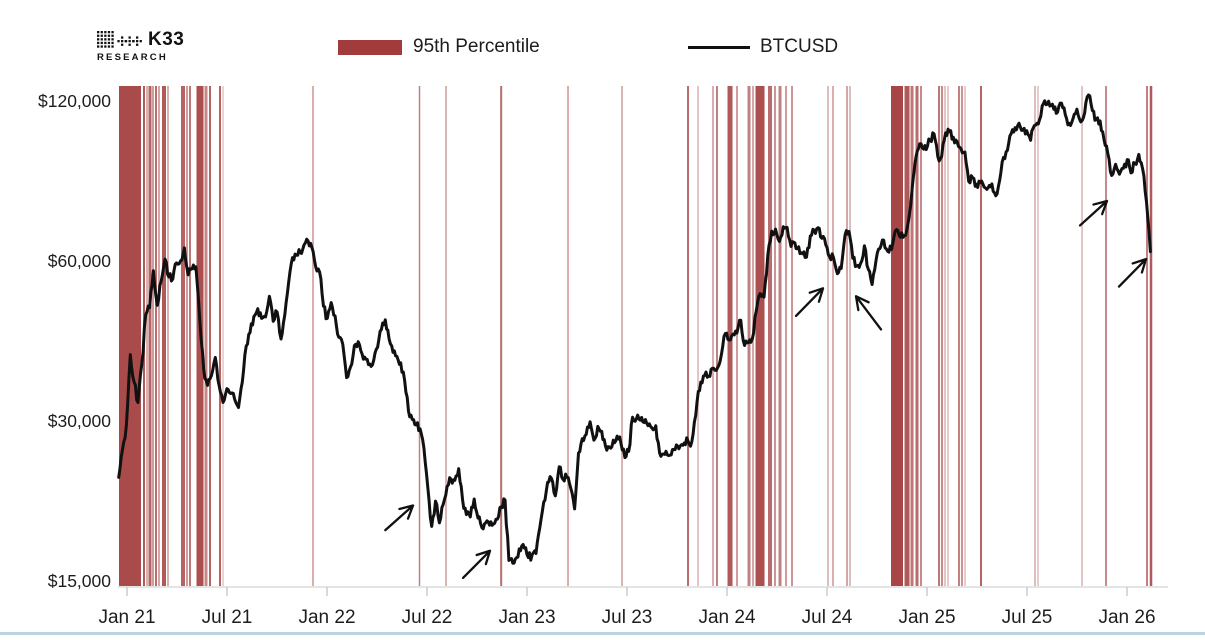  What do you see at coordinates (80, 421) in the screenshot?
I see `y-axis-label: $30,000` at bounding box center [80, 421].